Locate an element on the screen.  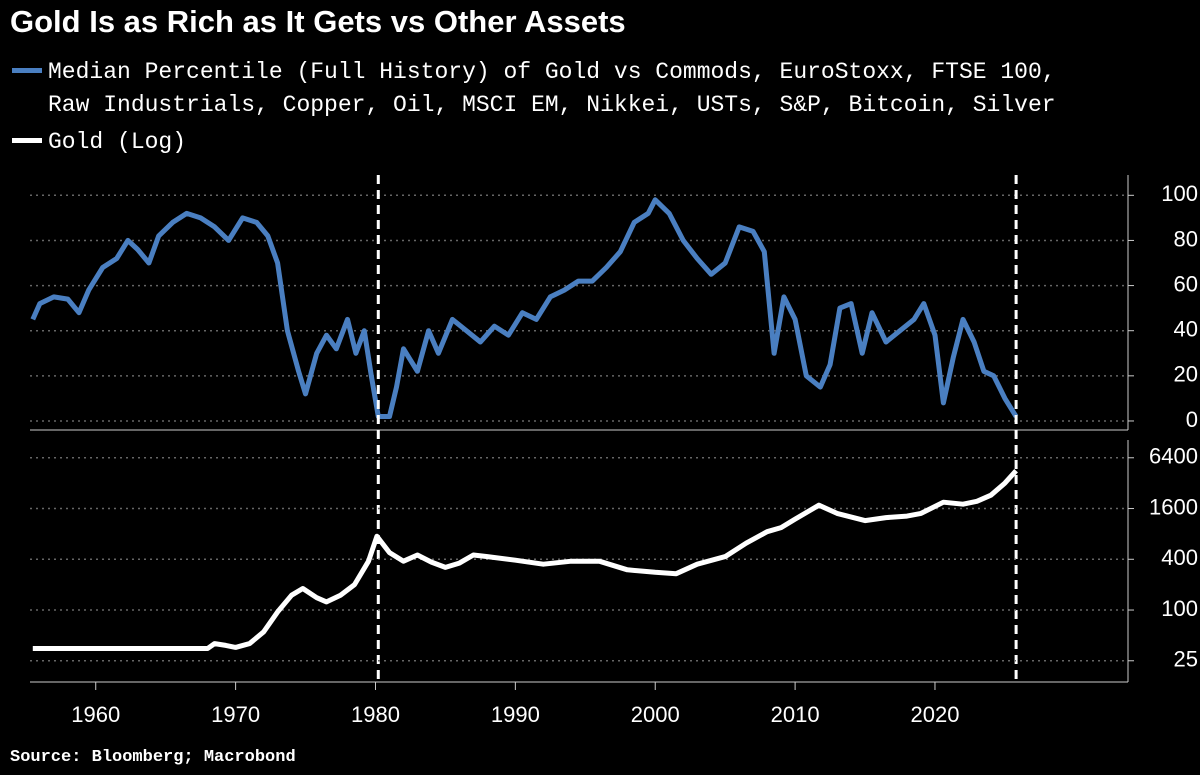
source: Source: Bloomberg; Macrobond is located at coordinates (153, 757).